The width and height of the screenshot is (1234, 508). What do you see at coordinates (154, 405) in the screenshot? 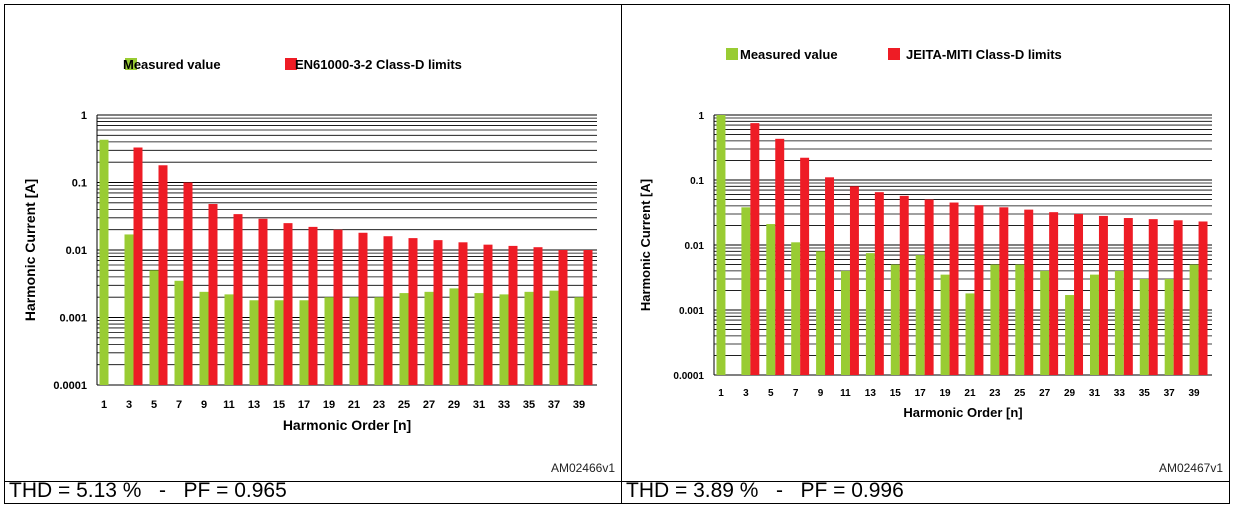
I see `x-tick-label: 5` at bounding box center [154, 405].